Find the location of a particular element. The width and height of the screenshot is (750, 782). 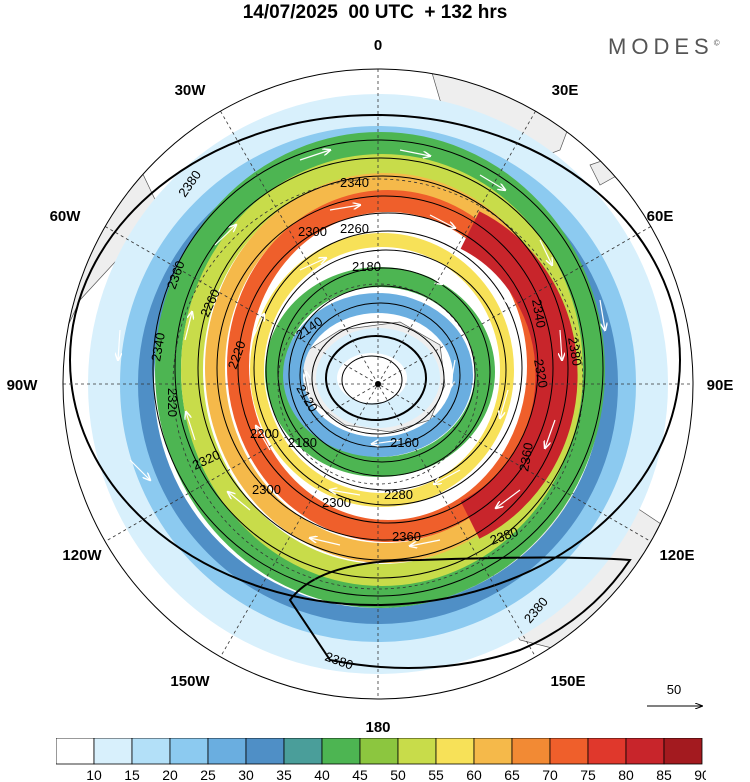

lon-label-90e: 90E is located at coordinates (720, 385).